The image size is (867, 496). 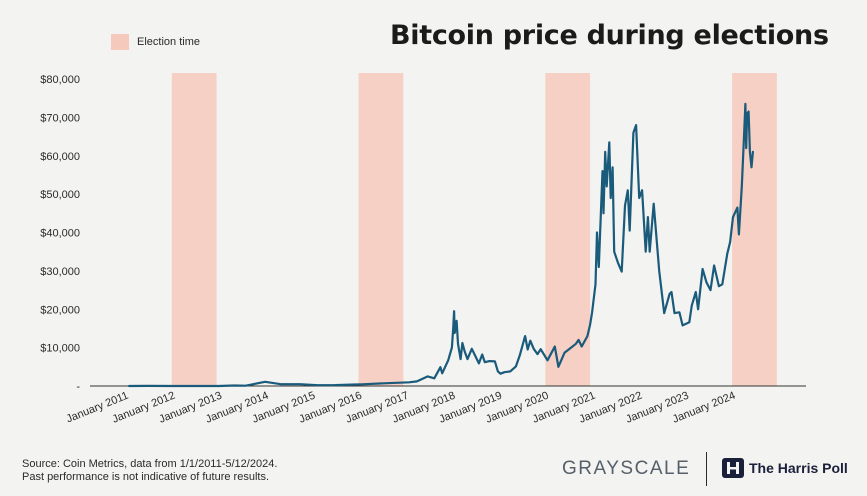 What do you see at coordinates (60, 80) in the screenshot?
I see `y-tick-label: $80,000` at bounding box center [60, 80].